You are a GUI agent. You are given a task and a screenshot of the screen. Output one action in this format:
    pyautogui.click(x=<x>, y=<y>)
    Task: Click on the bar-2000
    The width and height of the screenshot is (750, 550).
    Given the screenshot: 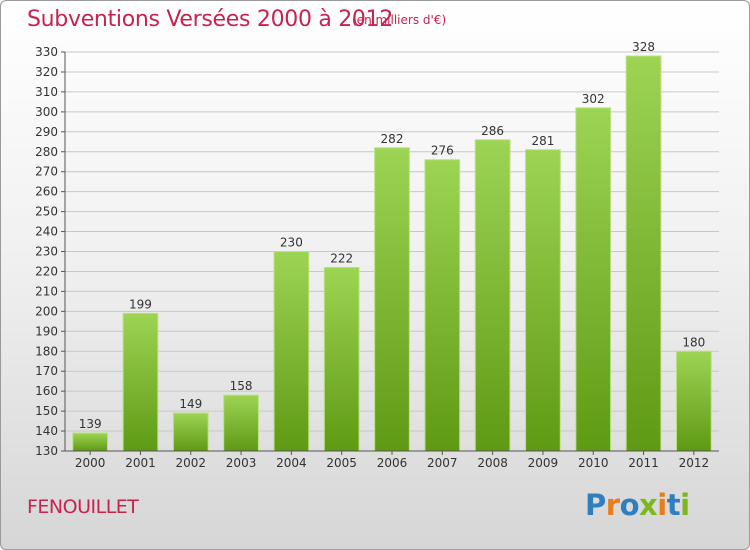 What is the action you would take?
    pyautogui.click(x=90, y=442)
    